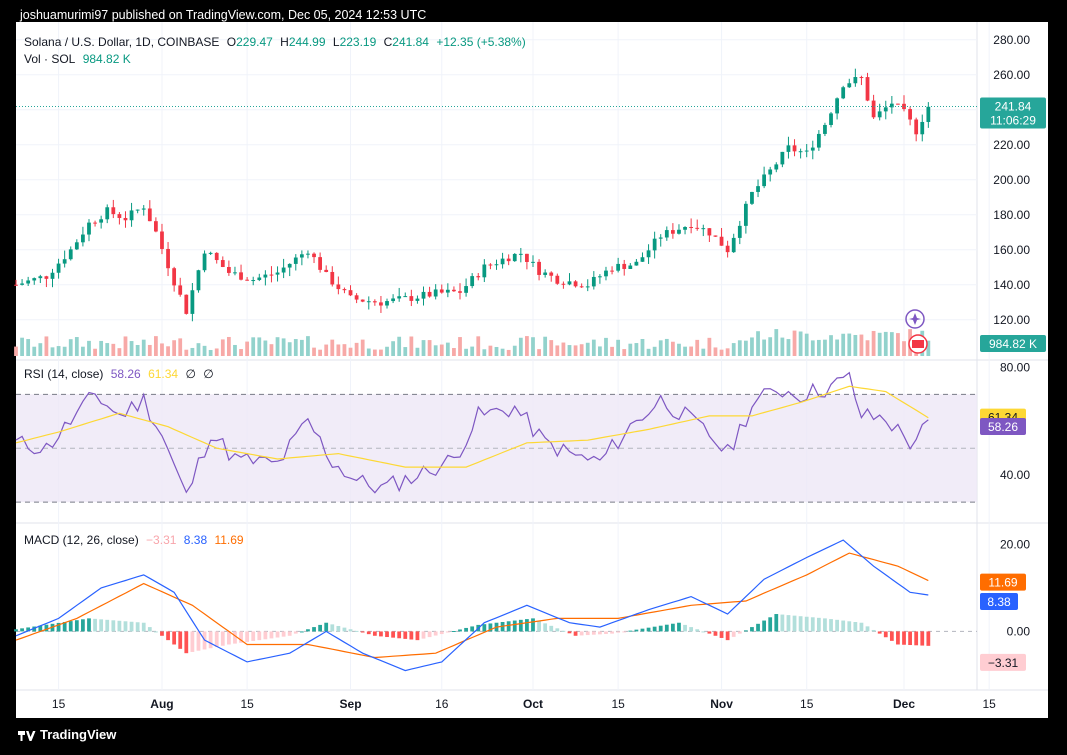  What do you see at coordinates (208, 374) in the screenshot?
I see `rsi-extra-2: ∅` at bounding box center [208, 374].